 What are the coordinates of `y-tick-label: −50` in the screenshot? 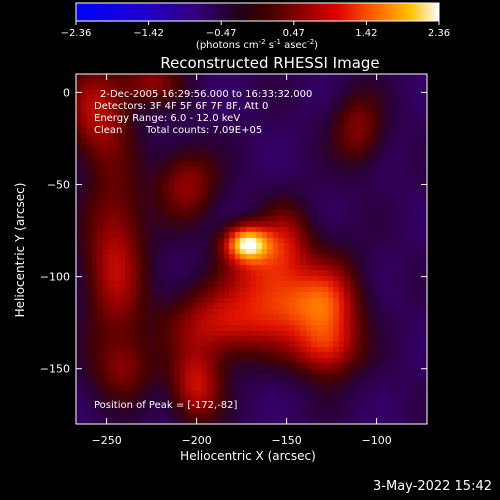 It's located at (58, 185).